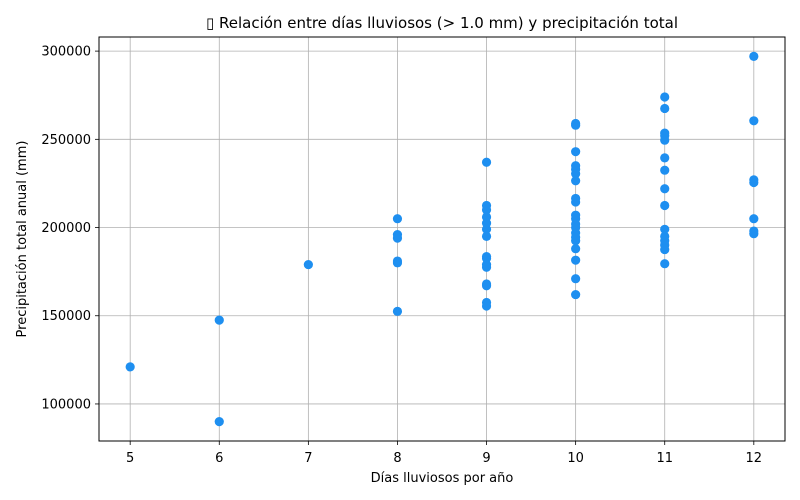  I want to click on y-axis-label: Precipitación total anual (mm), so click(22, 239).